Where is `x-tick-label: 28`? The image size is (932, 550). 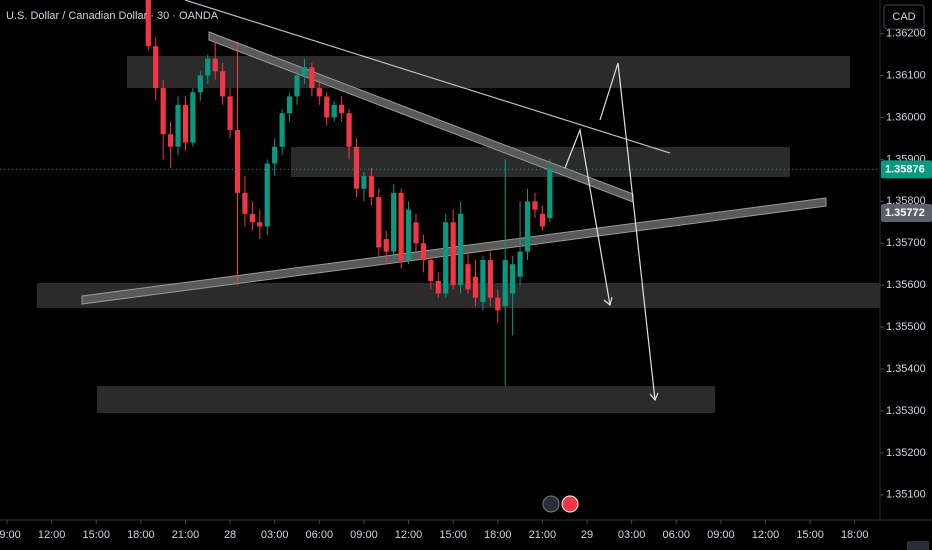
x-tick-label: 28 is located at coordinates (230, 535).